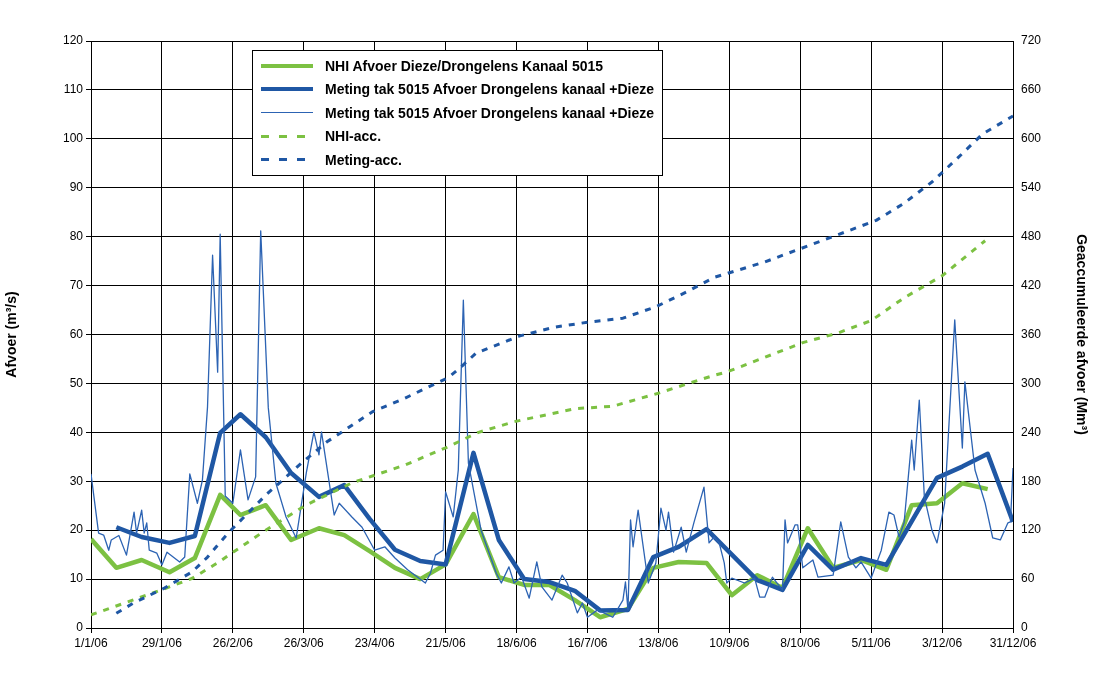 The image size is (1093, 673). What do you see at coordinates (1081, 334) in the screenshot?
I see `y2-axis-title: Geaccumuleerde afvoer (Mm³)` at bounding box center [1081, 334].